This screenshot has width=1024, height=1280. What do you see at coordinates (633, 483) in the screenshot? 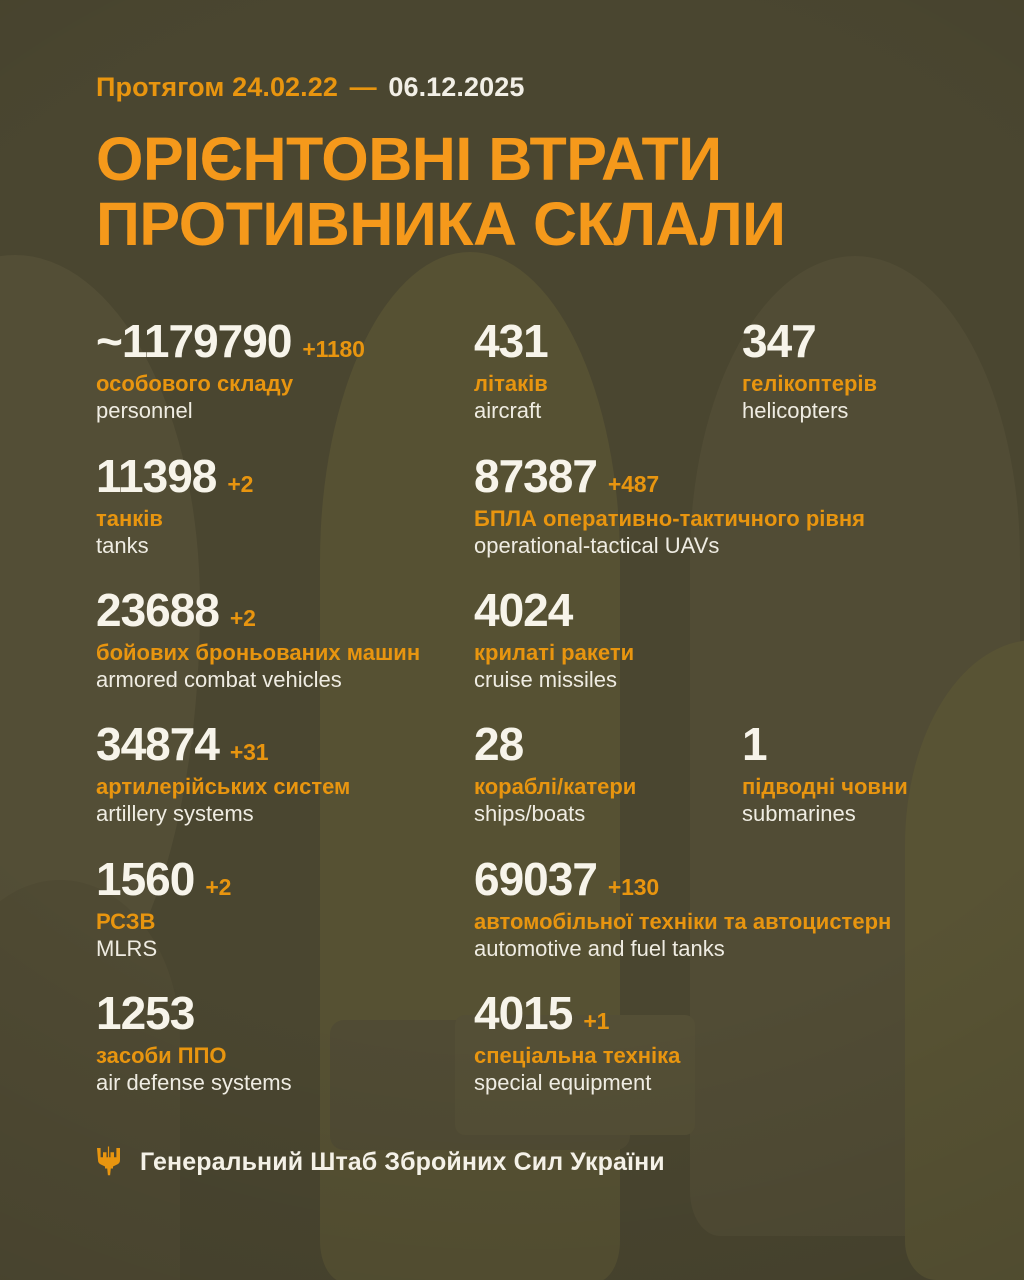
I see `stat-delta: +487` at bounding box center [633, 483].